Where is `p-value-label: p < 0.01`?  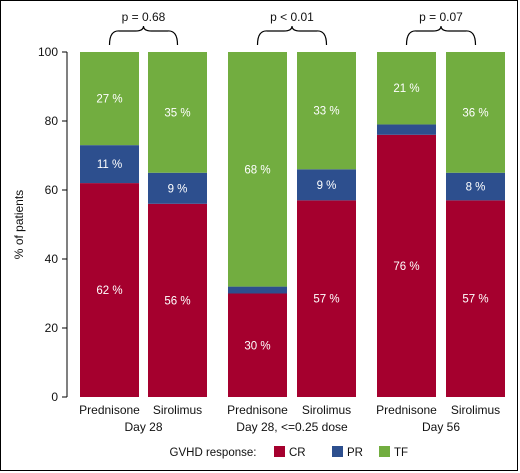
p-value-label: p < 0.01 is located at coordinates (292, 17).